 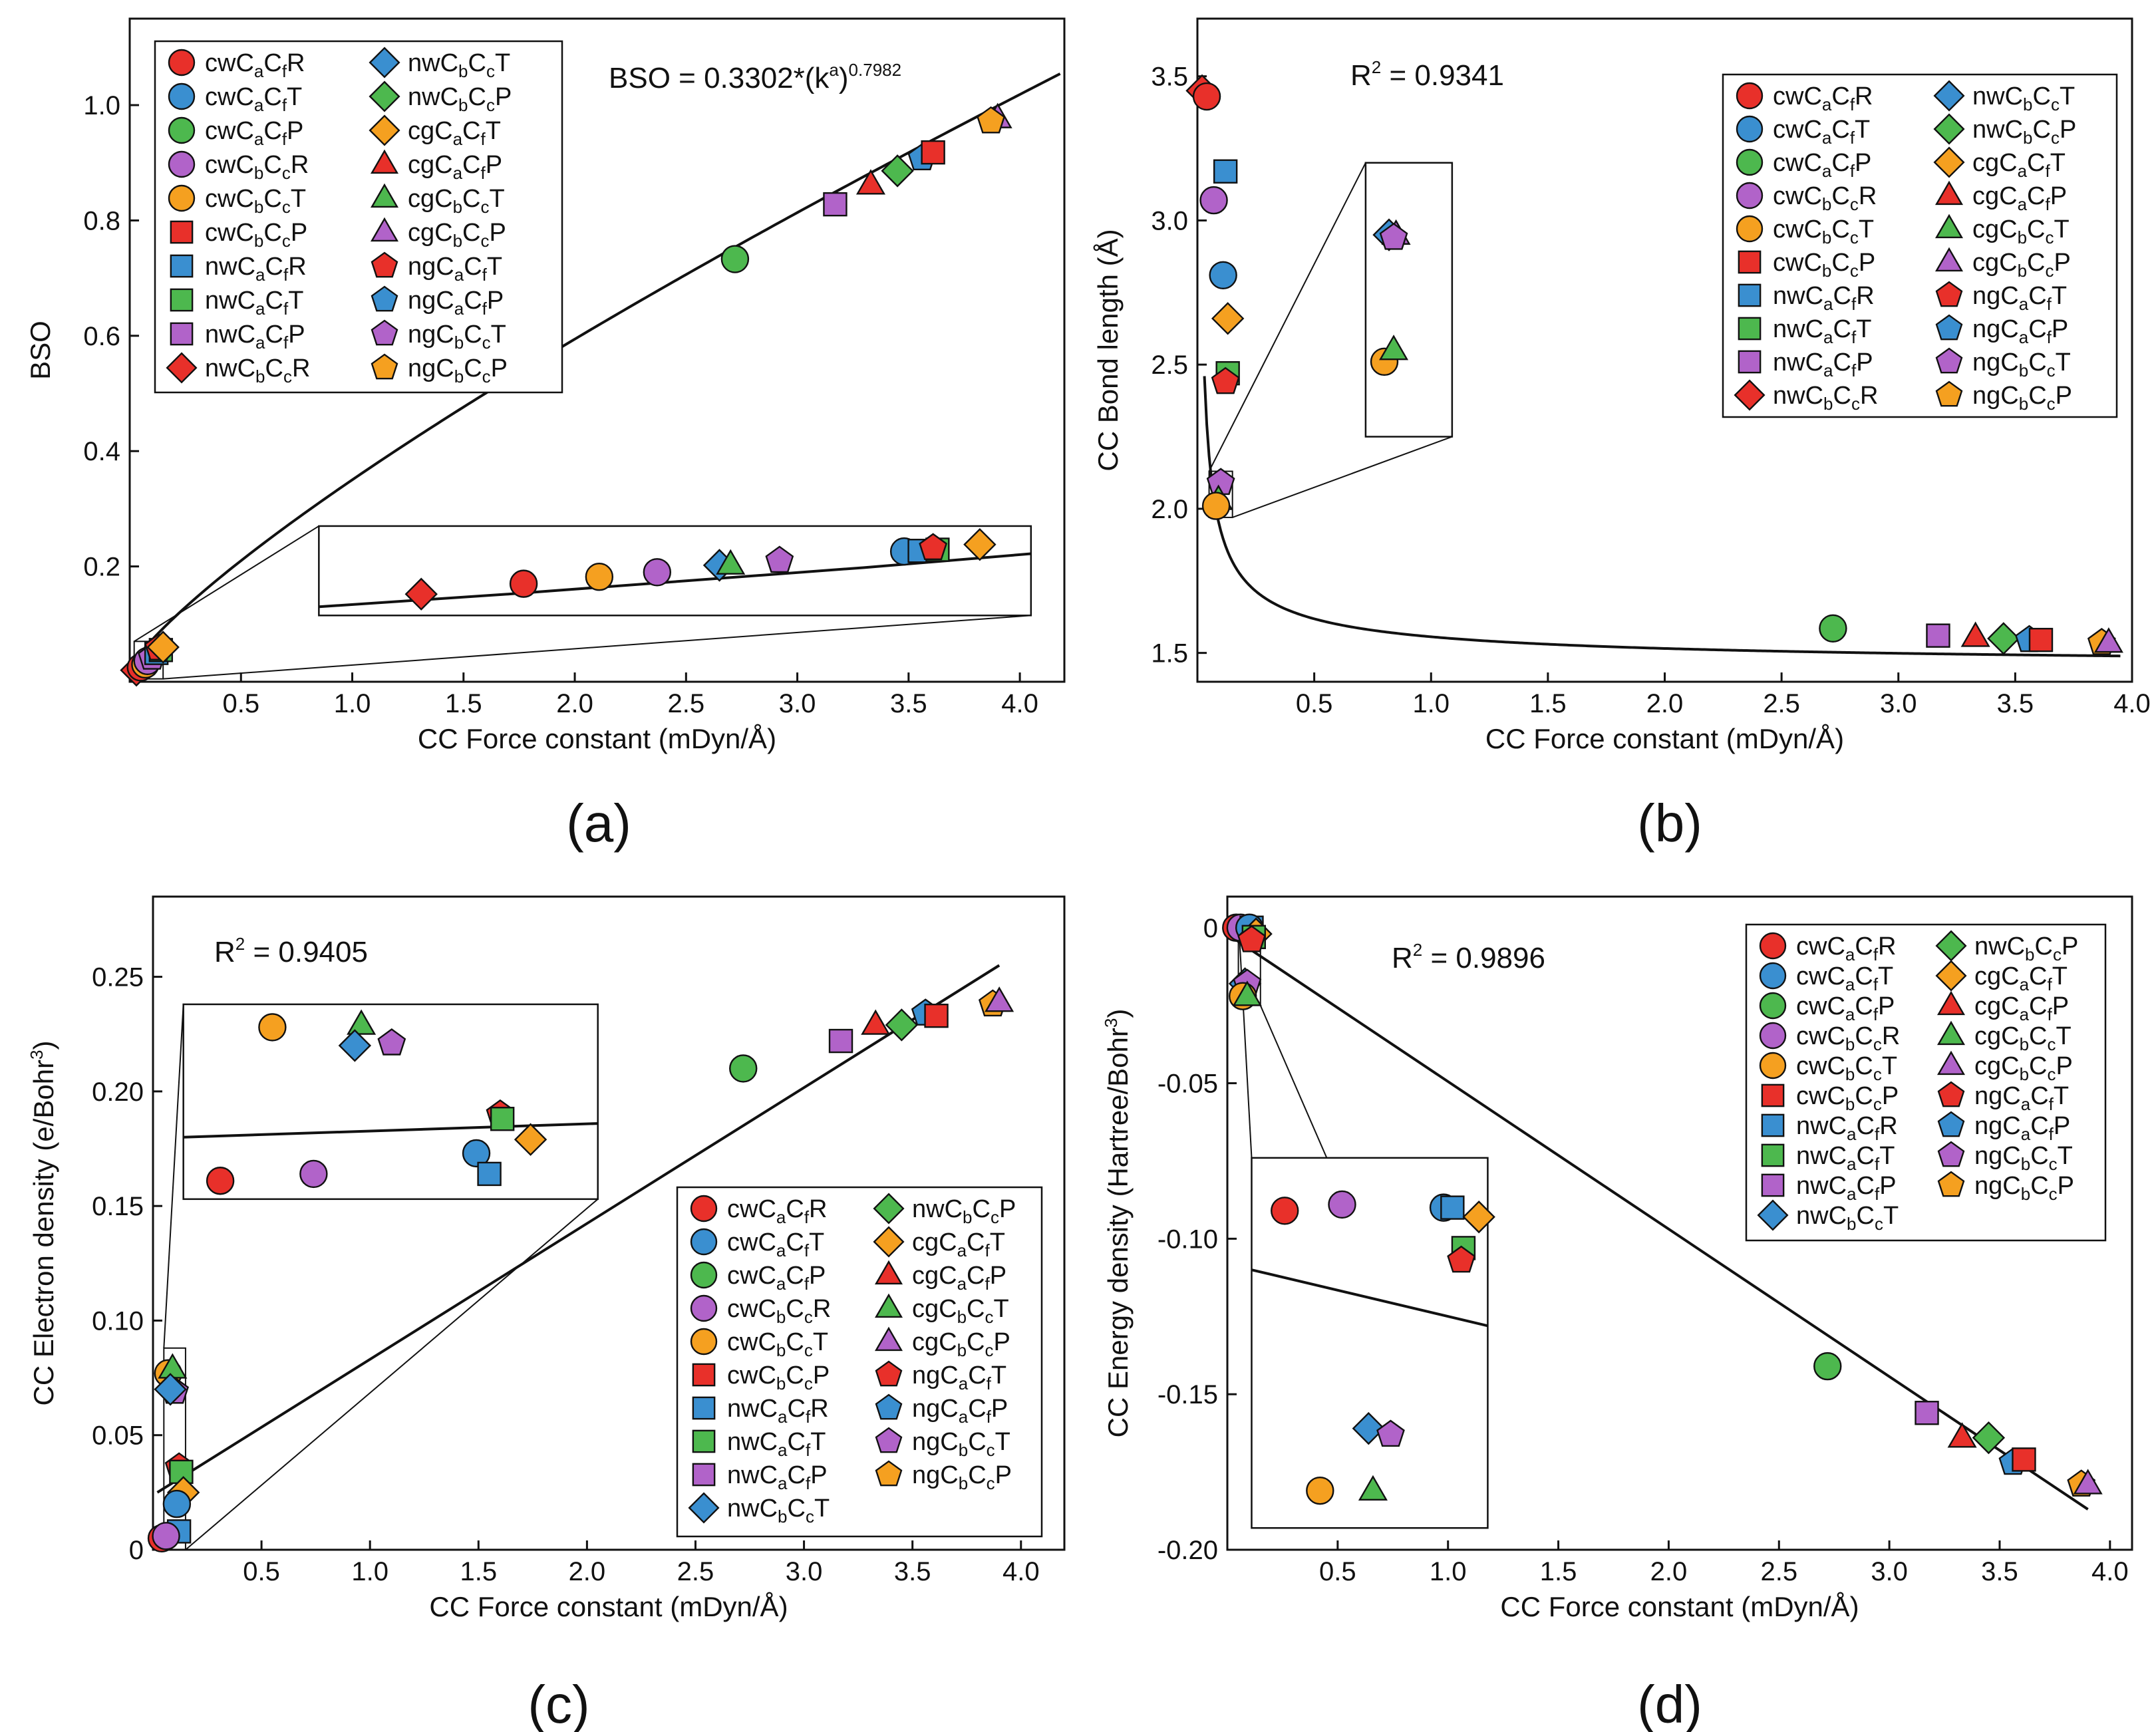 I want to click on legend-label-cgCbCcT: cgCbCcT, so click(x=961, y=1311).